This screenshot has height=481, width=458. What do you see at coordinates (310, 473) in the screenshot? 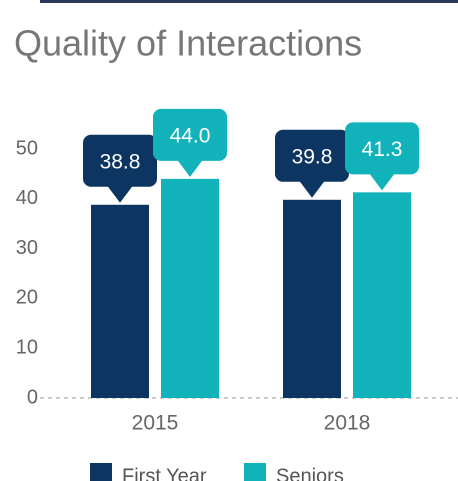
I see `legend-label: Seniors` at bounding box center [310, 473].